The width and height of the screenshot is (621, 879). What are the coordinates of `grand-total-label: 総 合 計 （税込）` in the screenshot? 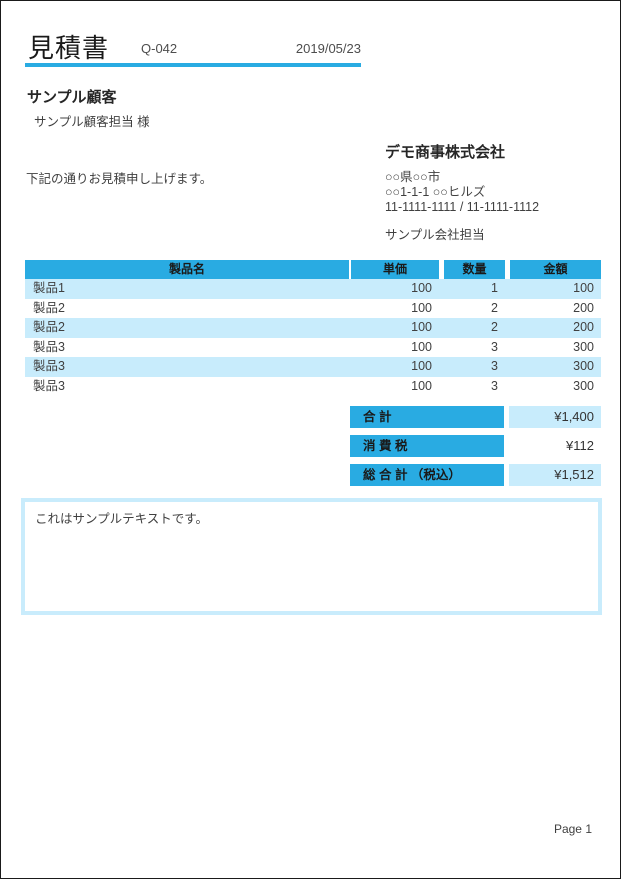 It's located at (427, 475).